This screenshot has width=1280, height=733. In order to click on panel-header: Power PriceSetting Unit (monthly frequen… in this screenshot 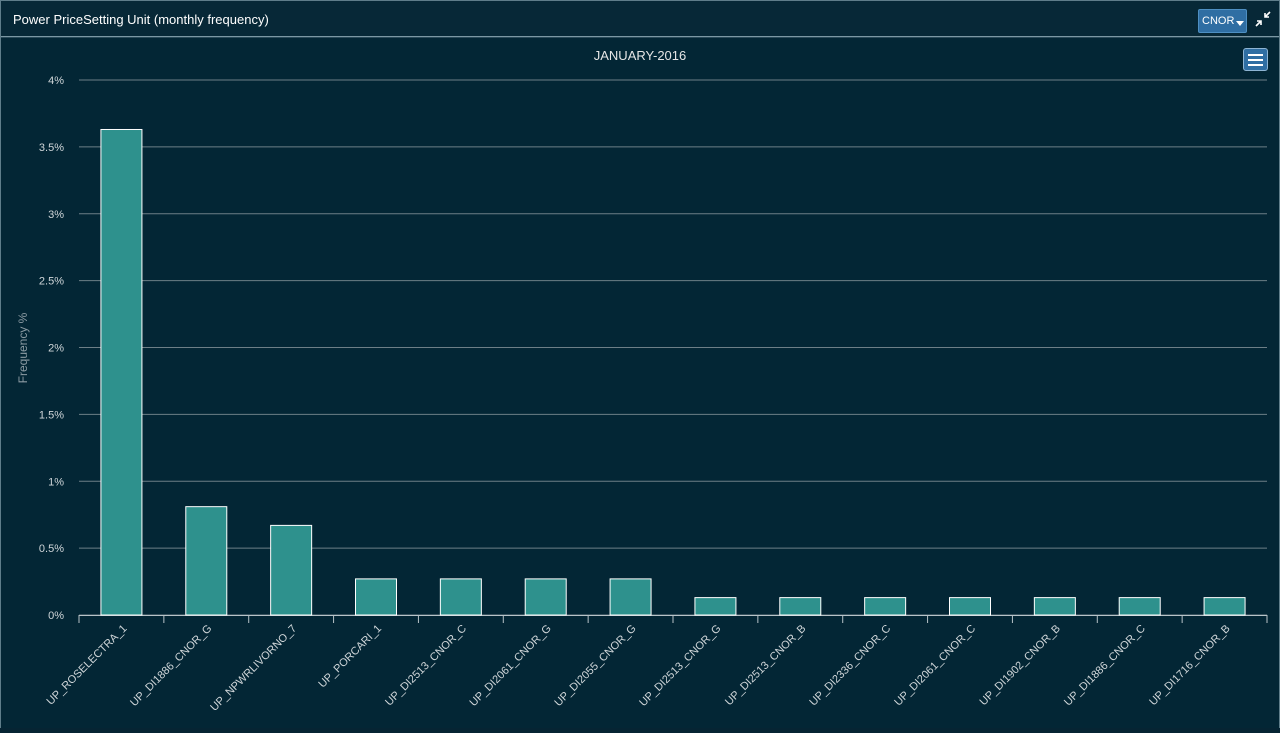, I will do `click(640, 19)`.